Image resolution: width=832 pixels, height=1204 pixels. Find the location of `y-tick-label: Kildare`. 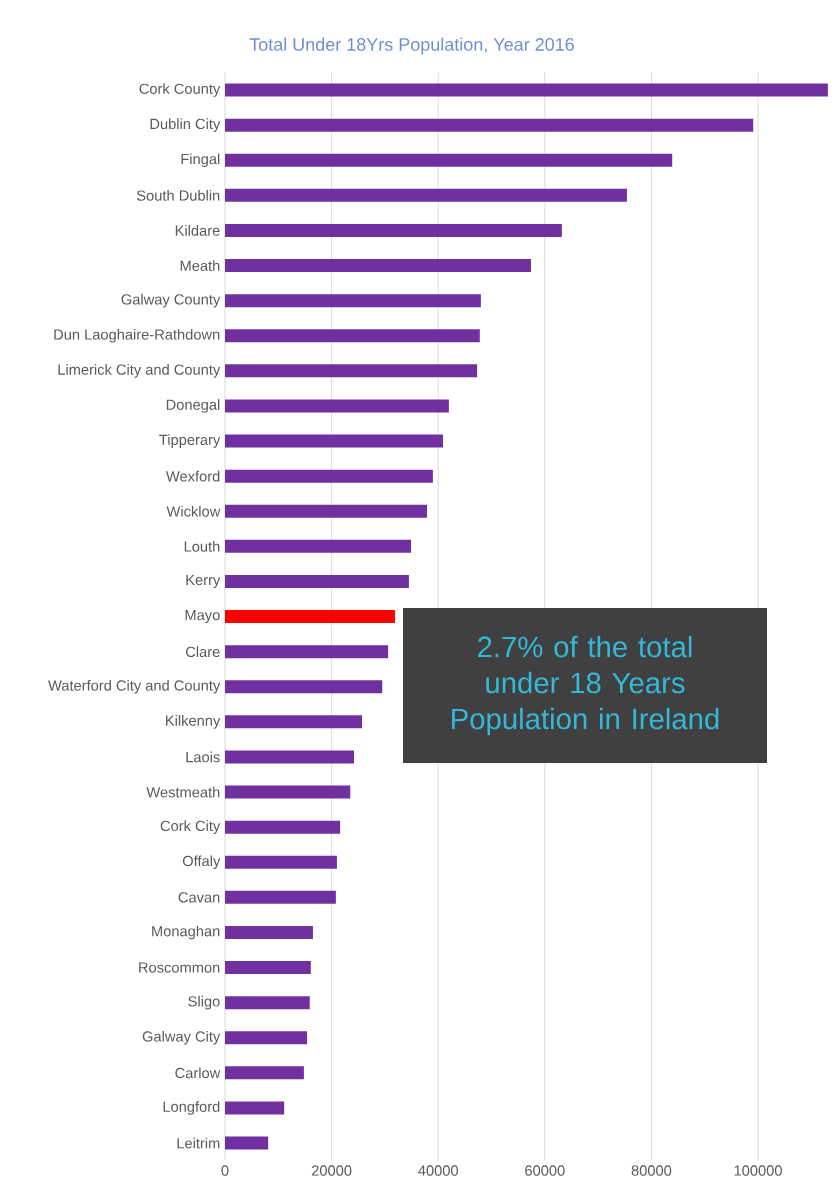

y-tick-label: Kildare is located at coordinates (197, 230).